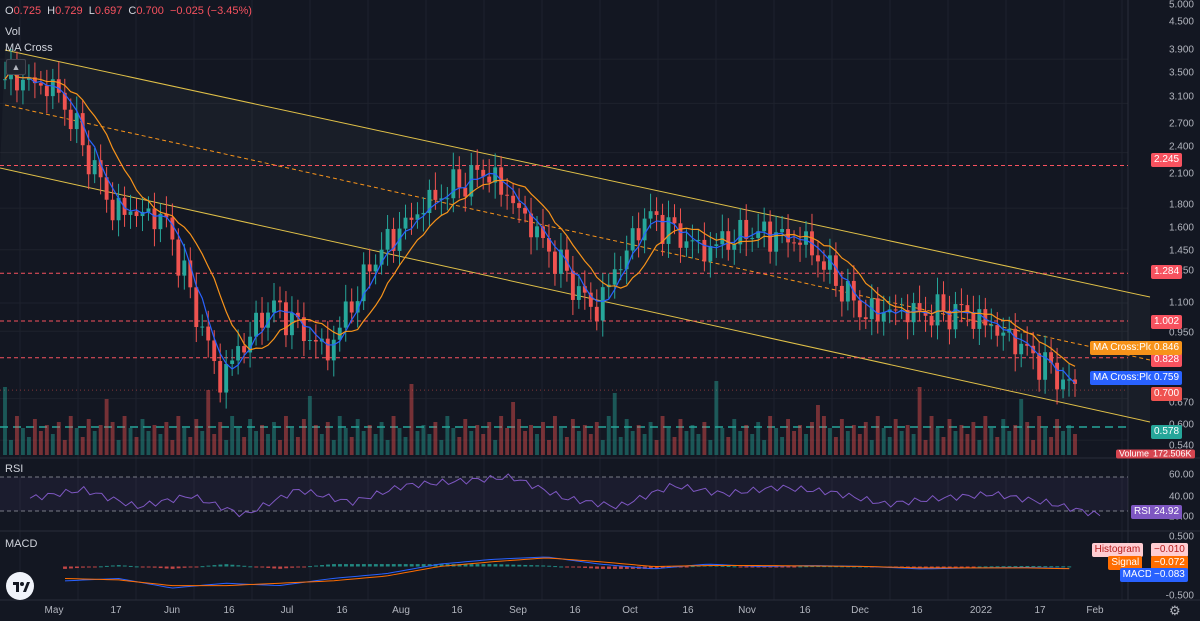 This screenshot has height=621, width=1200. What do you see at coordinates (20, 586) in the screenshot?
I see `tradingview-logo-icon` at bounding box center [20, 586].